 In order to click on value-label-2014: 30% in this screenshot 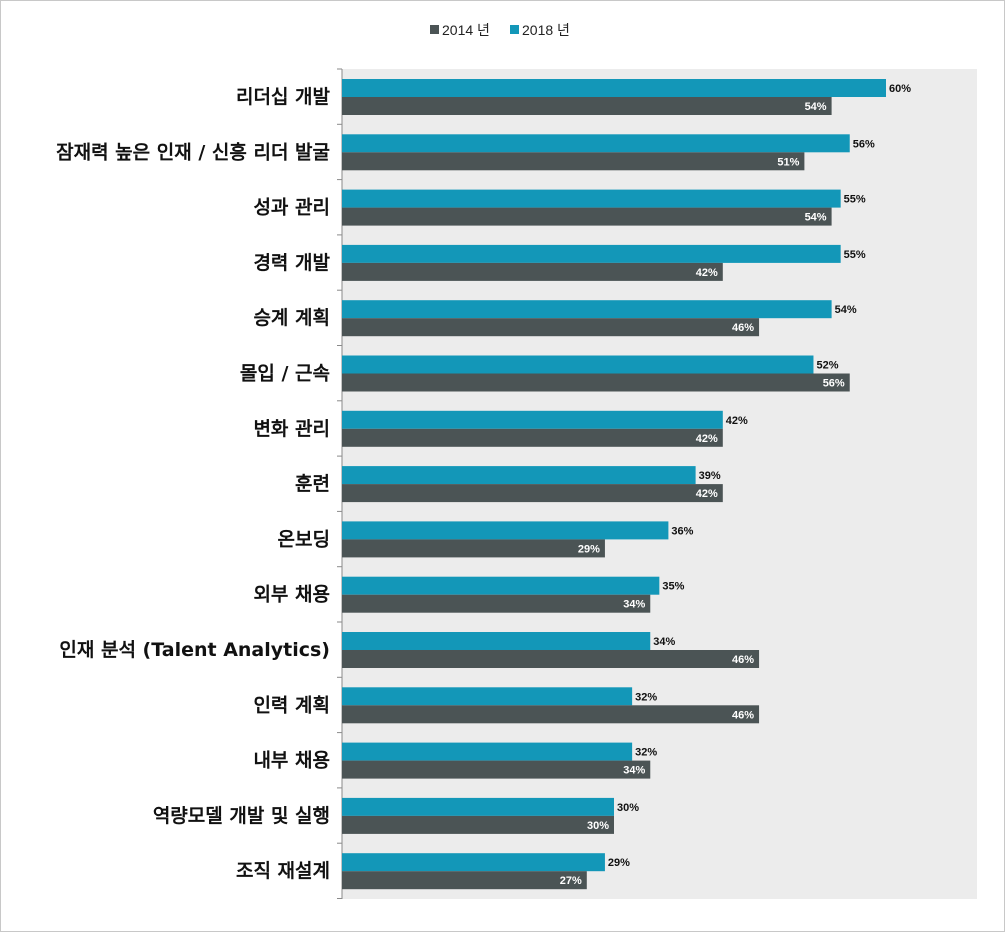, I will do `click(598, 826)`.